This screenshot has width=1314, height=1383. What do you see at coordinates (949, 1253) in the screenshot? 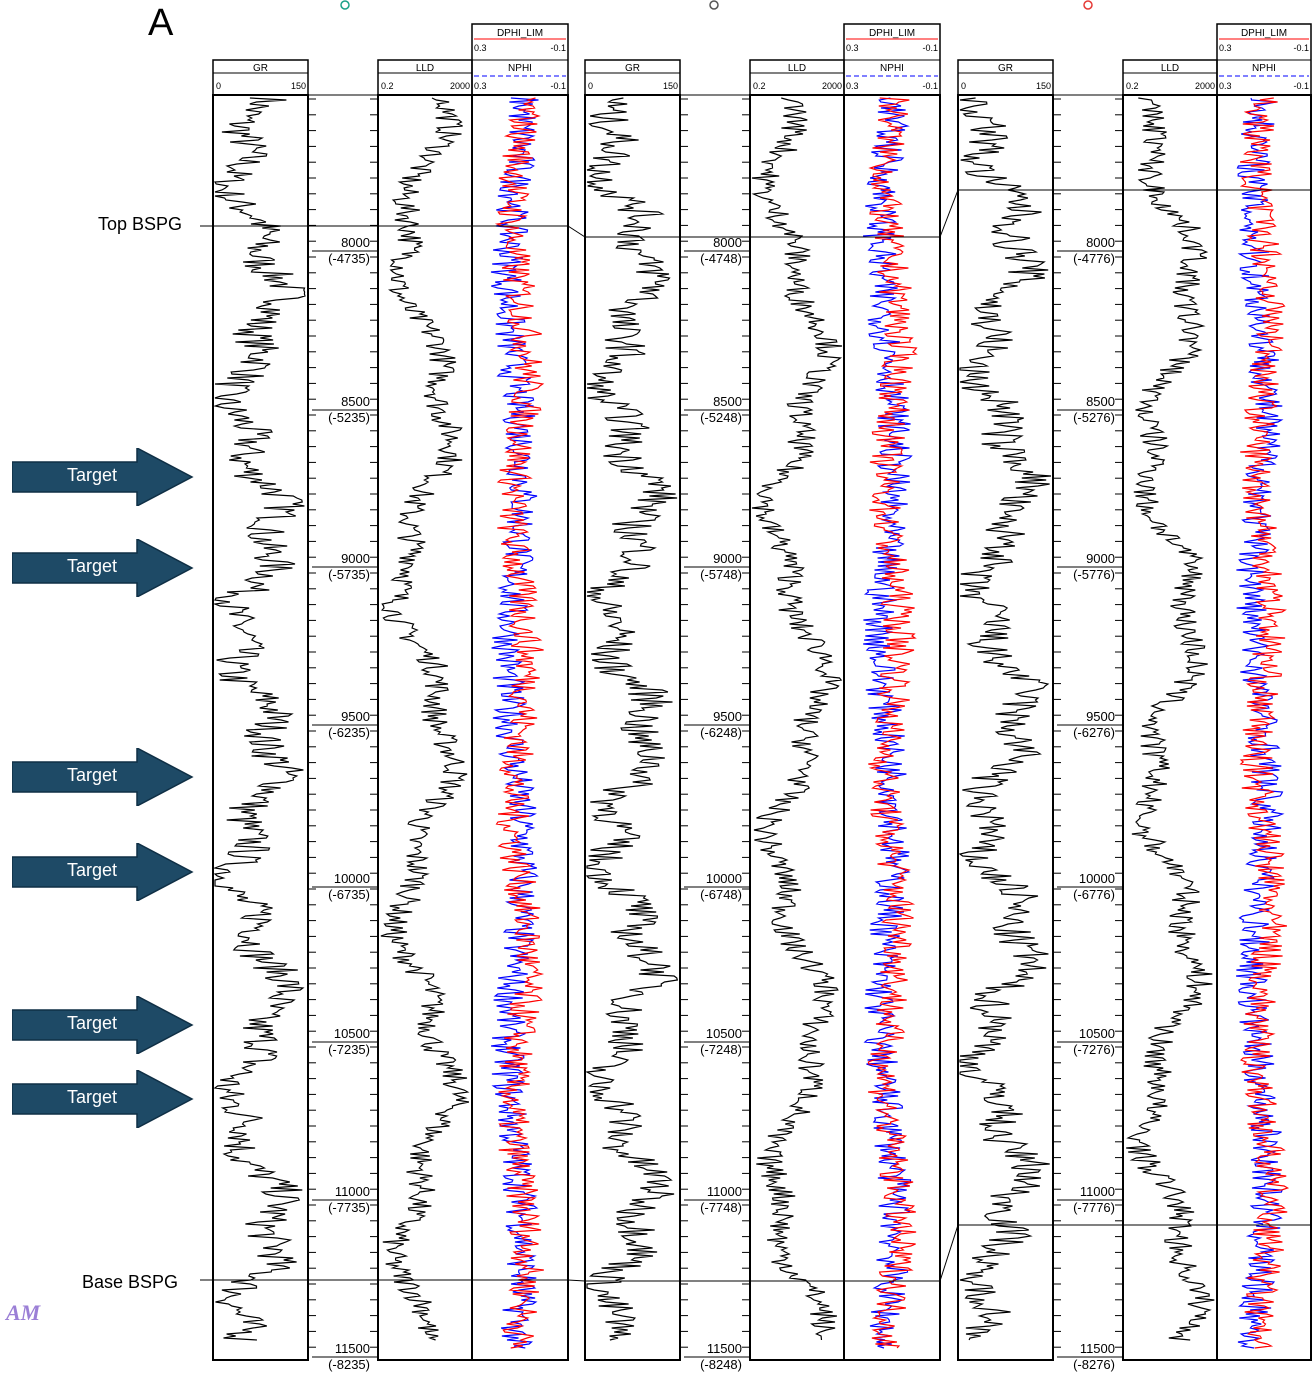
I see `base-bspg-correlation` at bounding box center [949, 1253].